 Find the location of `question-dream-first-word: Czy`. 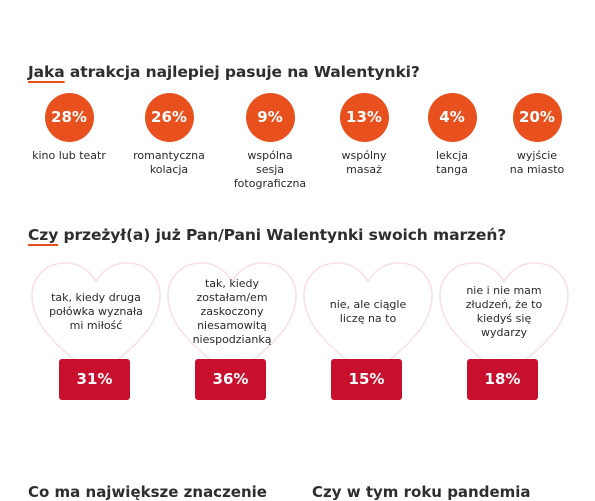

question-dream-first-word: Czy is located at coordinates (43, 235).